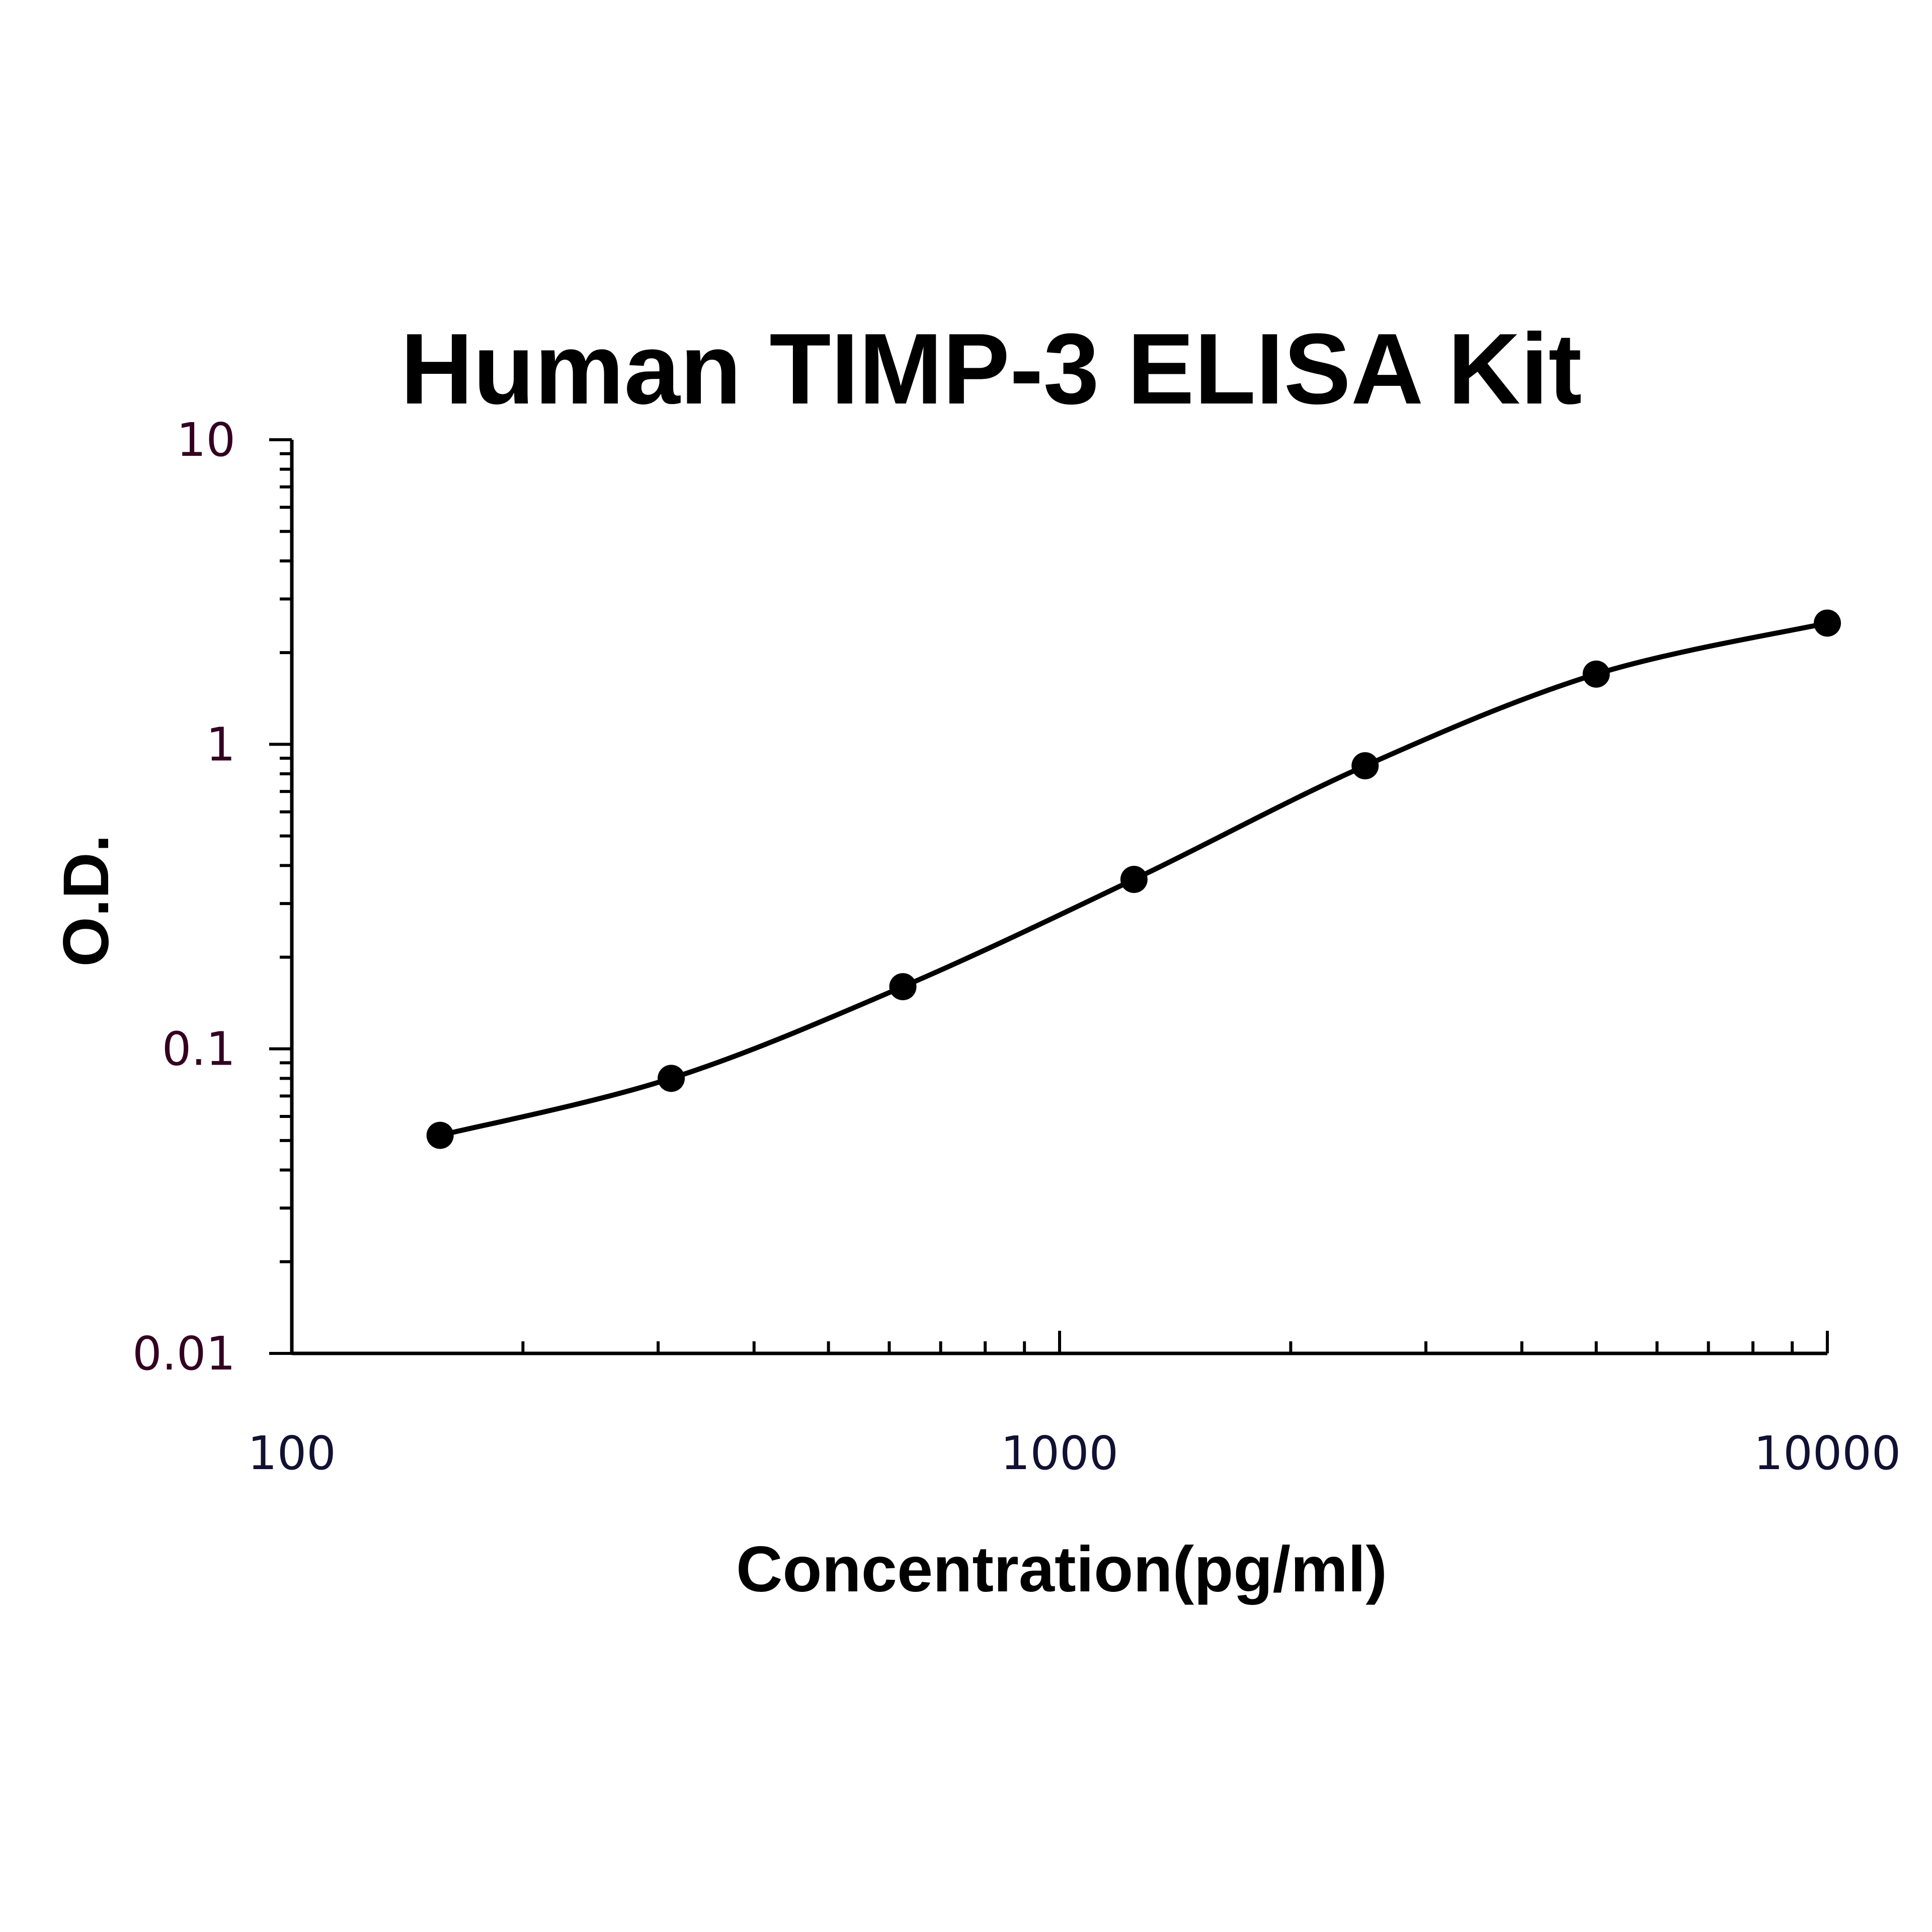  What do you see at coordinates (1060, 1453) in the screenshot?
I see `x-tick-label: 1000` at bounding box center [1060, 1453].